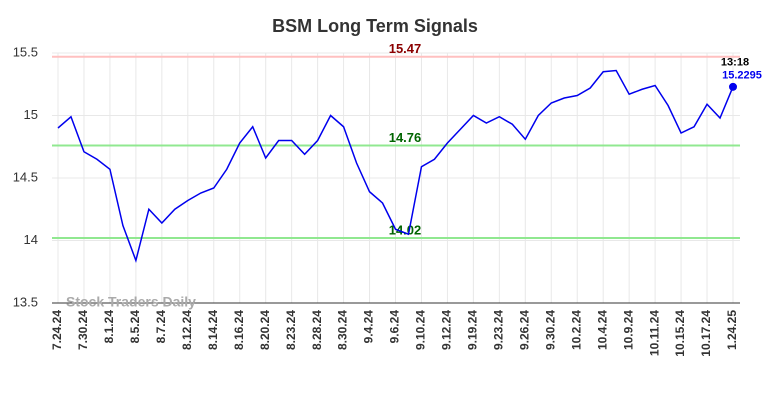  Describe the element at coordinates (161, 327) in the screenshot. I see `x-tick-label: 8.7.24` at that location.